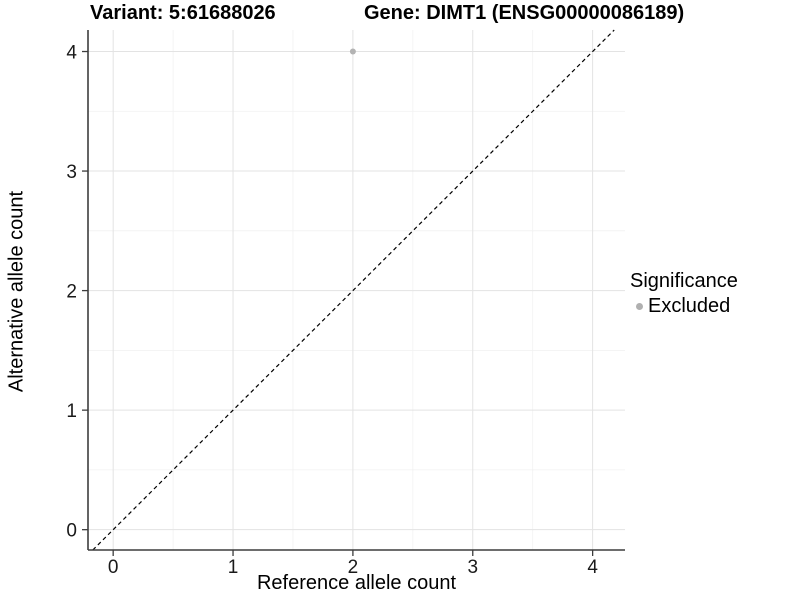 Image resolution: width=800 pixels, height=600 pixels. I want to click on x-axis-title: Reference allele count, so click(356, 583).